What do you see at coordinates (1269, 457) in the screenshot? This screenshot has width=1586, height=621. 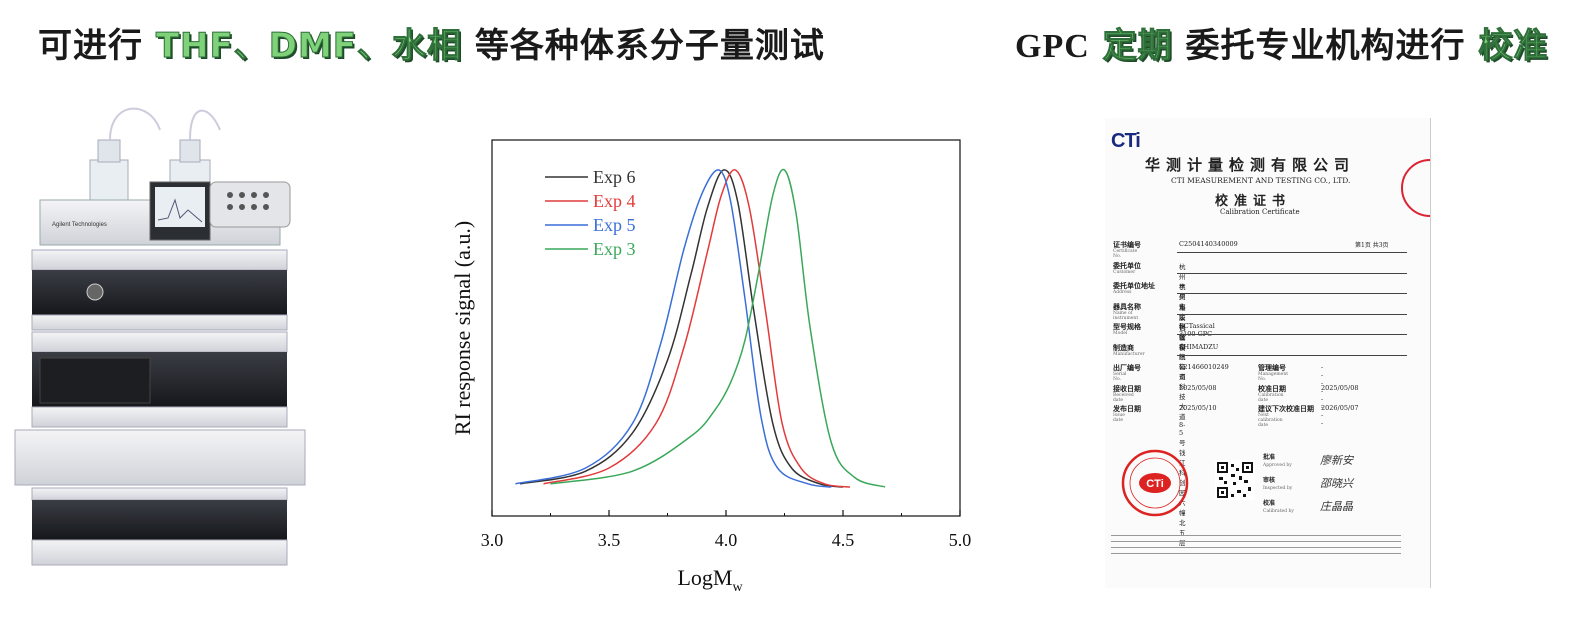 I see `approved-label: 批准` at bounding box center [1269, 457].